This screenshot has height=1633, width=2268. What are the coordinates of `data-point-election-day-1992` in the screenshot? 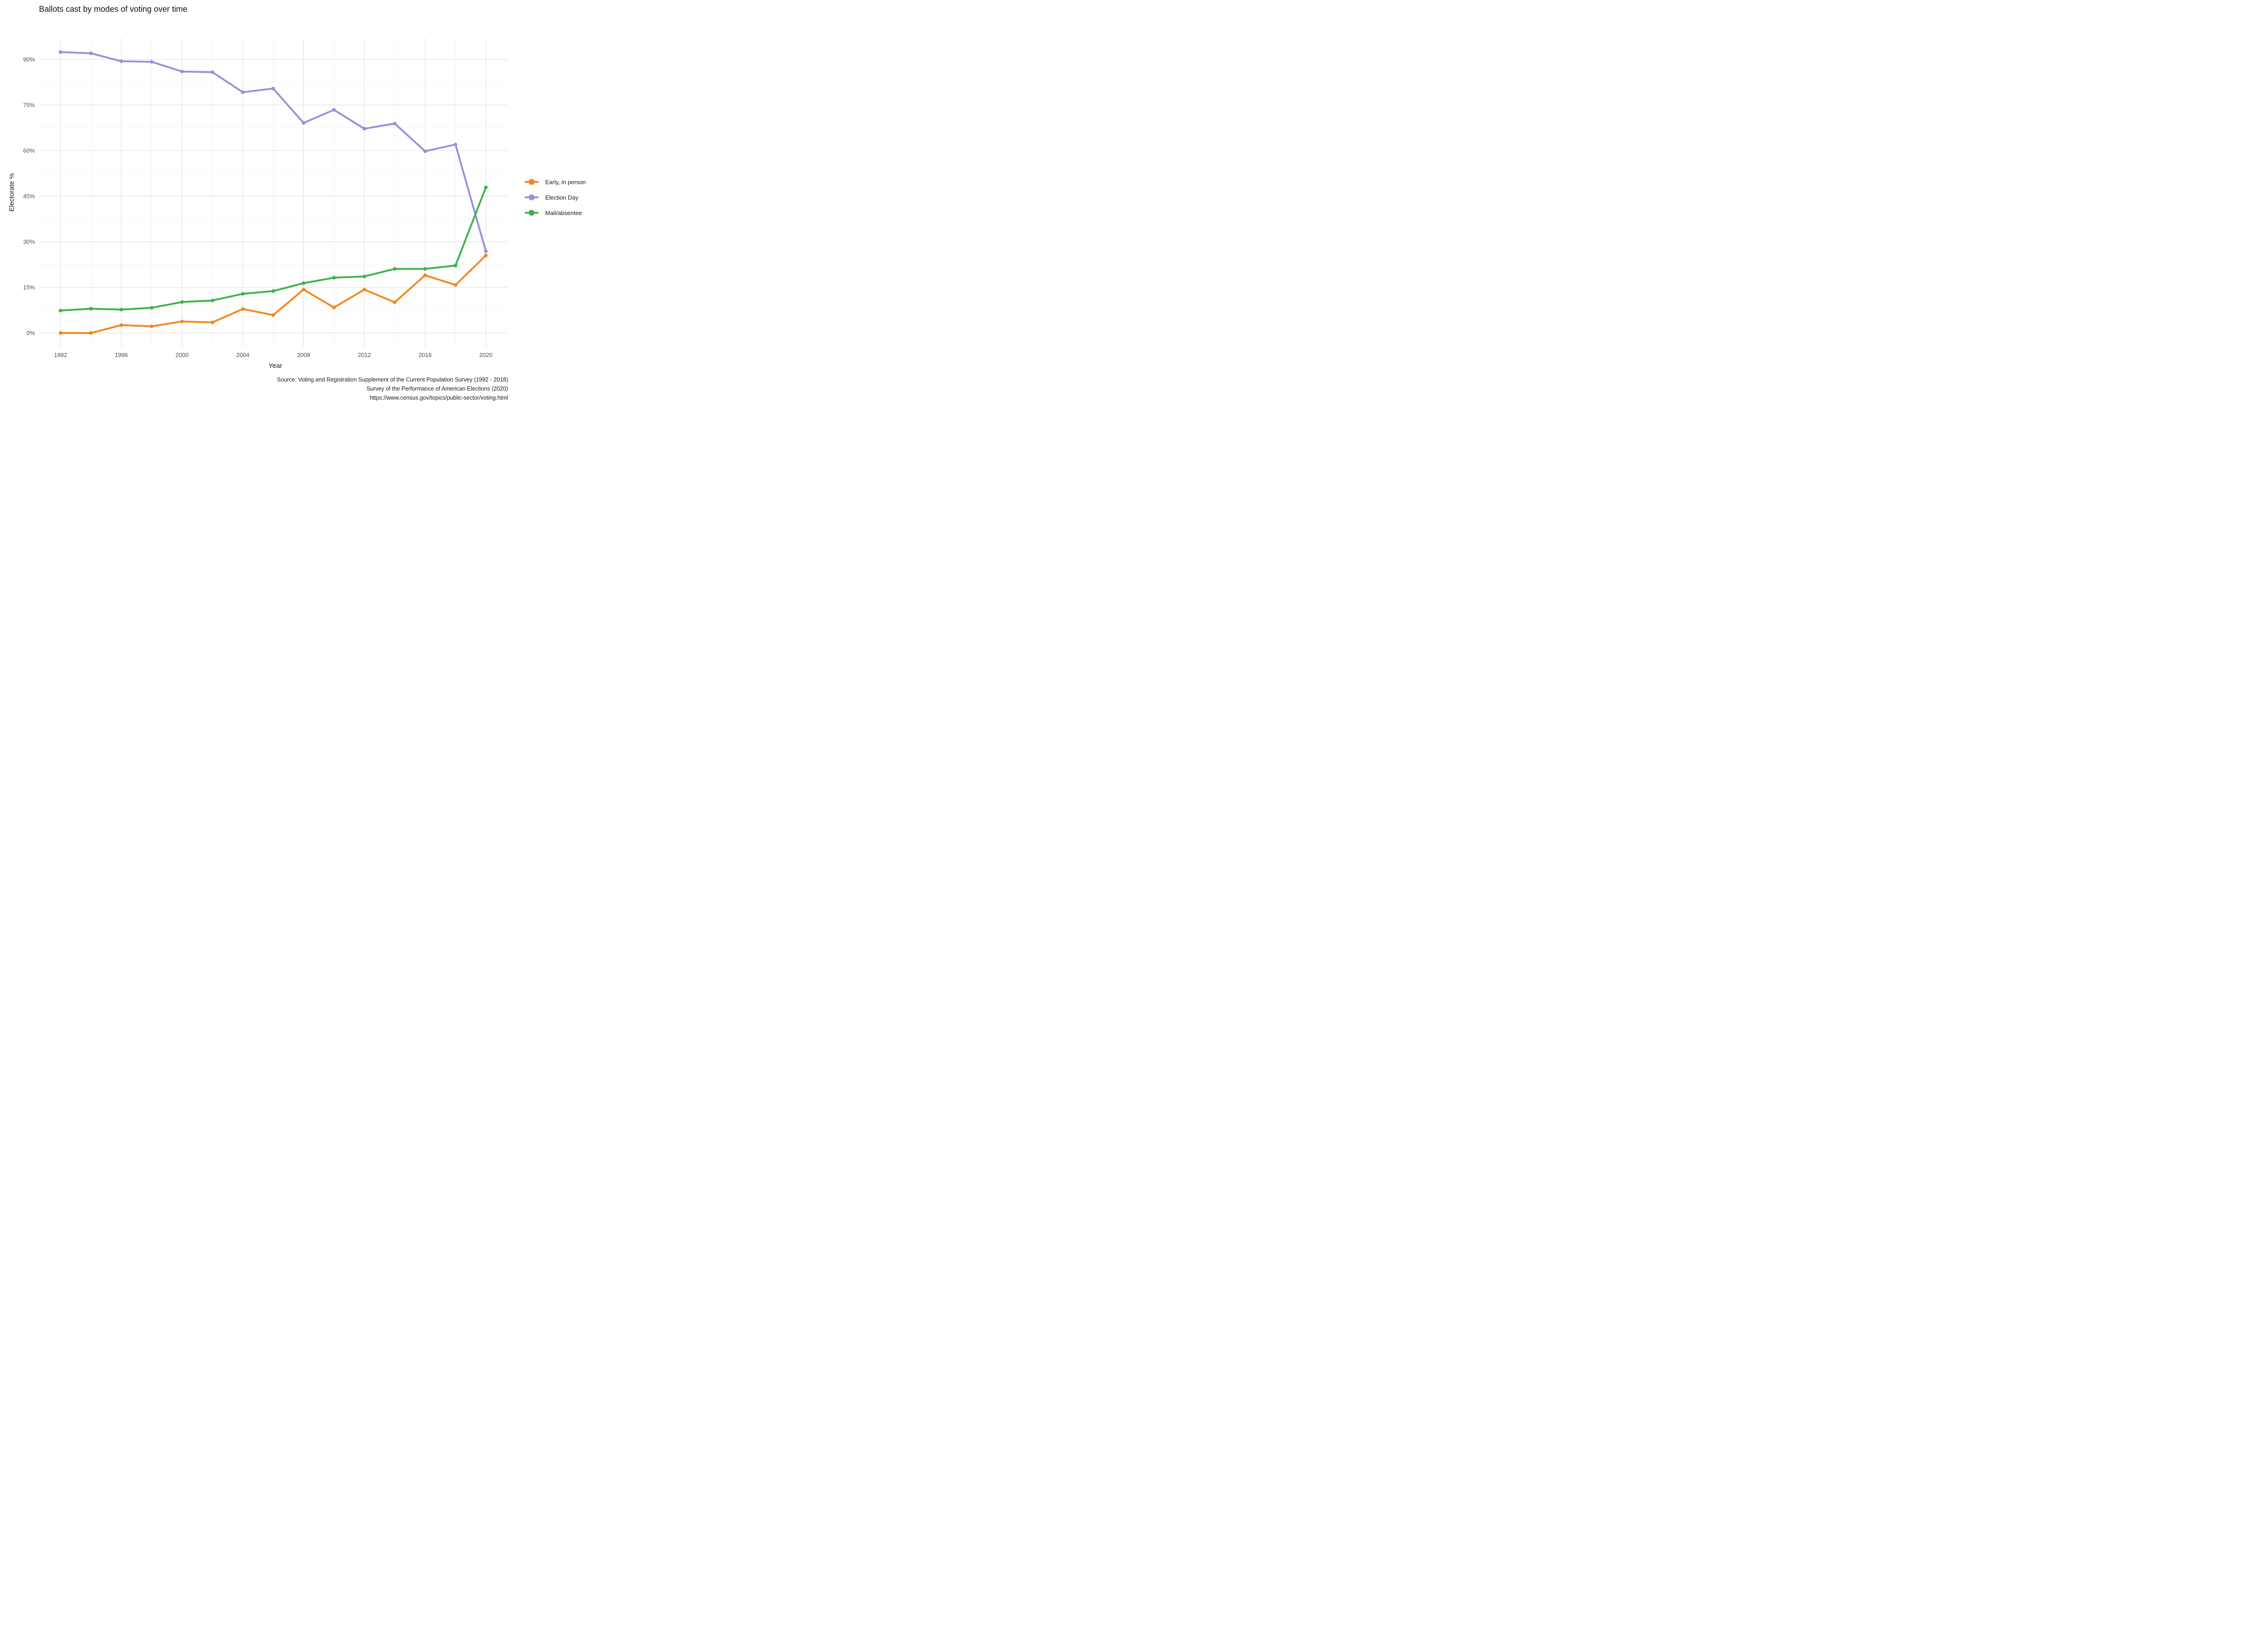 It's located at (61, 52).